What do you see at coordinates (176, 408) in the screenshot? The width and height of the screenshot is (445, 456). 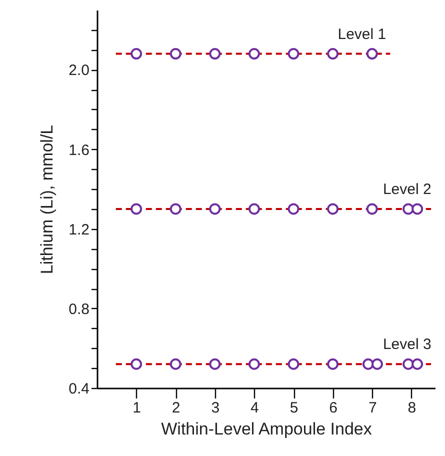 I see `x-tick-label: 2` at bounding box center [176, 408].